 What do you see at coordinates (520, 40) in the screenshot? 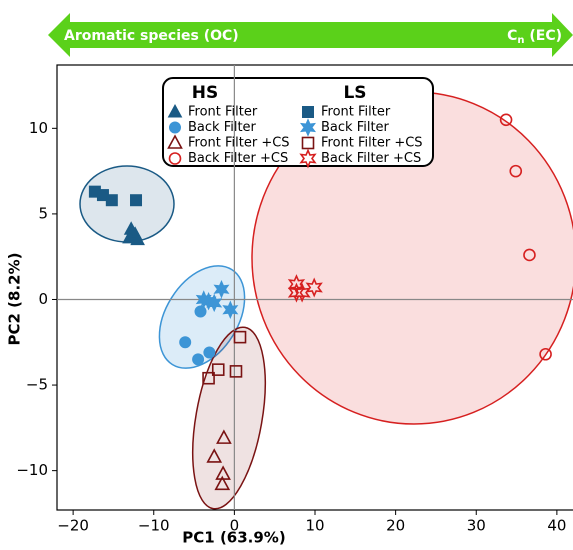
I see `arrow-right-sub: n` at bounding box center [520, 40].